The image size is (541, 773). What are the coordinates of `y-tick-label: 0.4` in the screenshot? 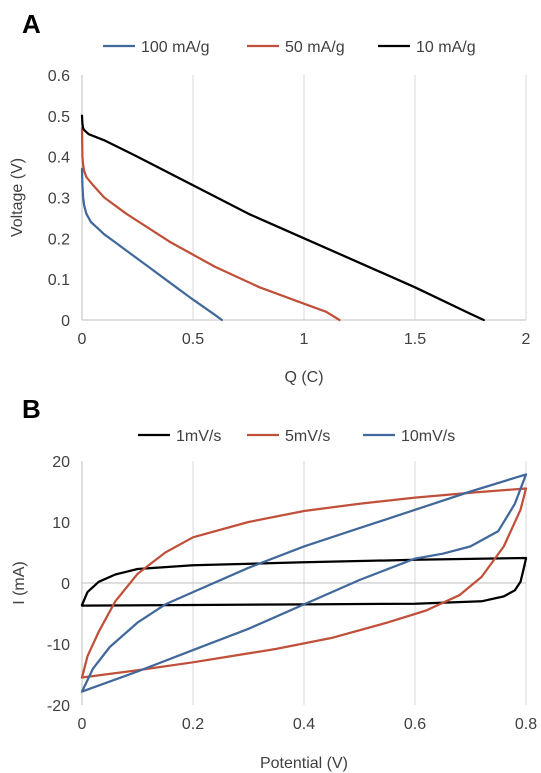 It's located at (59, 158).